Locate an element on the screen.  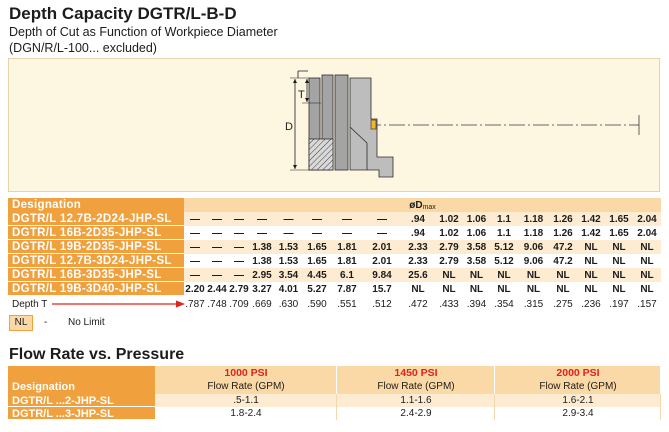
pressure-column-header: 2000 PSI Flow Rate (GPM) is located at coordinates (578, 380).